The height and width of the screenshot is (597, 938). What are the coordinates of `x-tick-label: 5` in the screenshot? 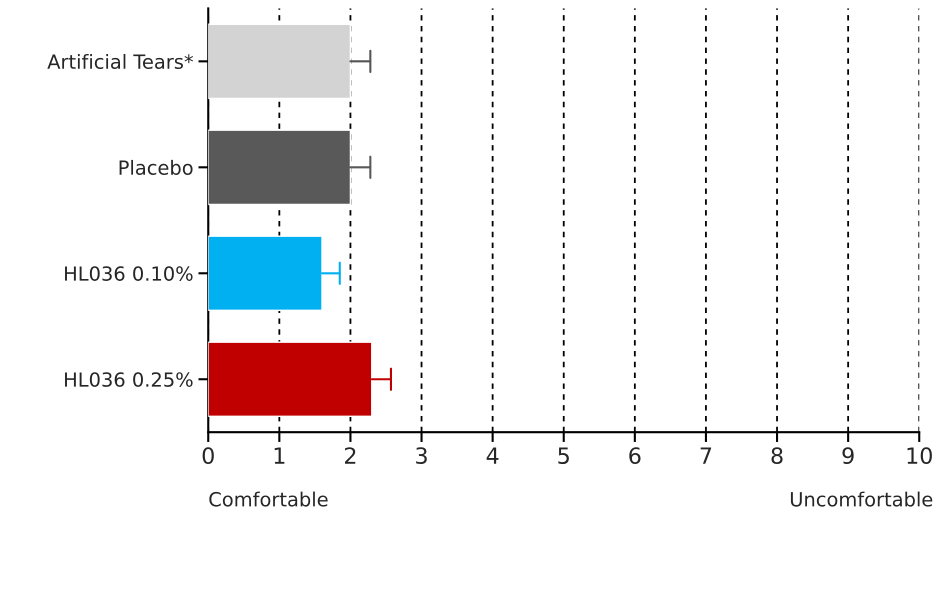 It's located at (563, 455).